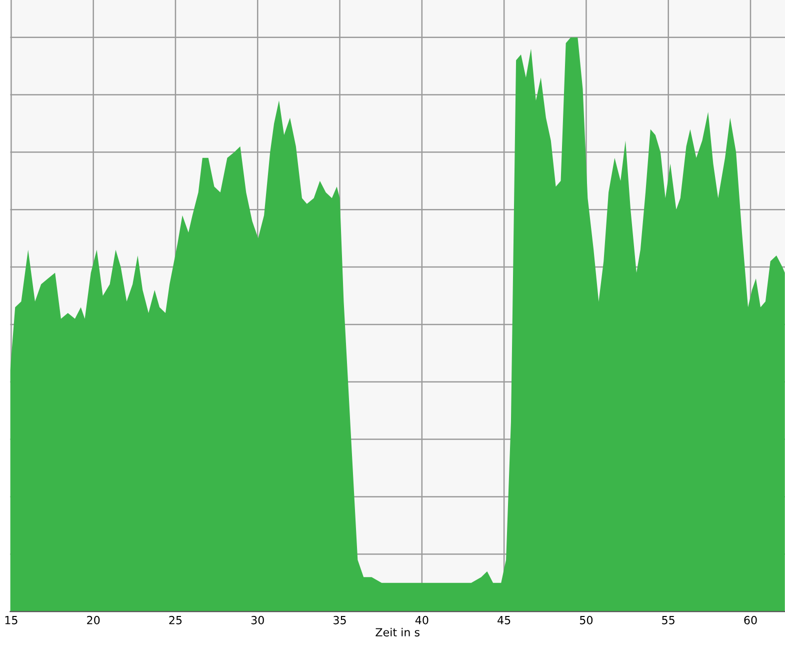  Describe the element at coordinates (93, 620) in the screenshot. I see `x-tick-label: 20` at that location.